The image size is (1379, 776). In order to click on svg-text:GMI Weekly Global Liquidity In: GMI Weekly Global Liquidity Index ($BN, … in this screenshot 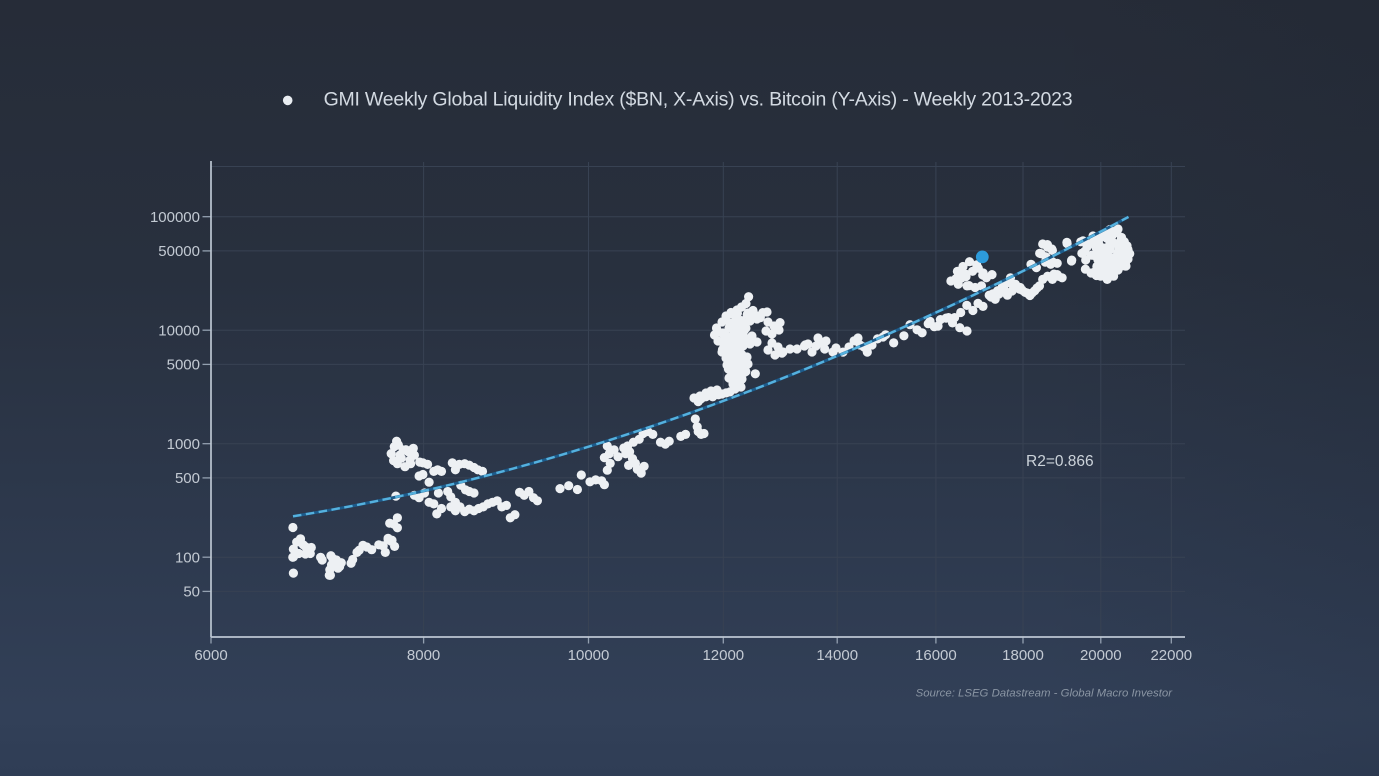, I will do `click(698, 100)`.